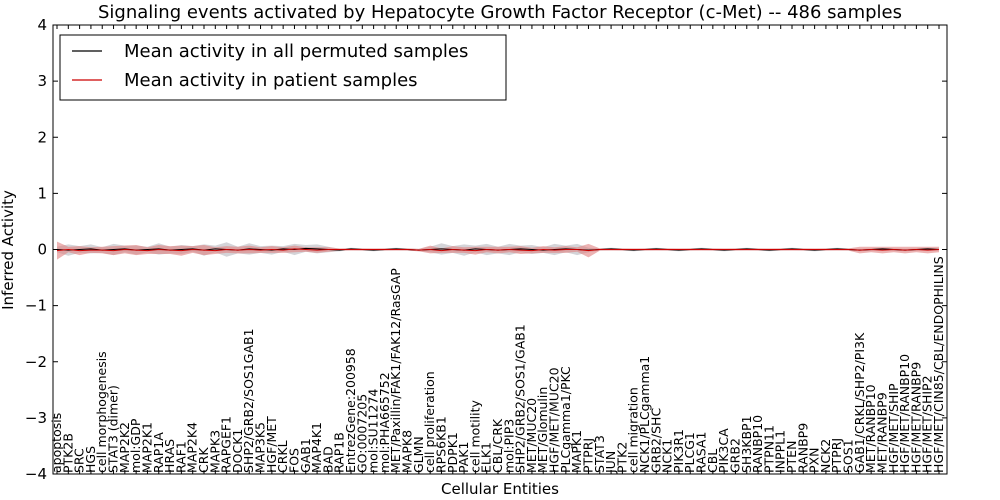  I want to click on x-tick-label: SH3KBP1, so click(746, 444).